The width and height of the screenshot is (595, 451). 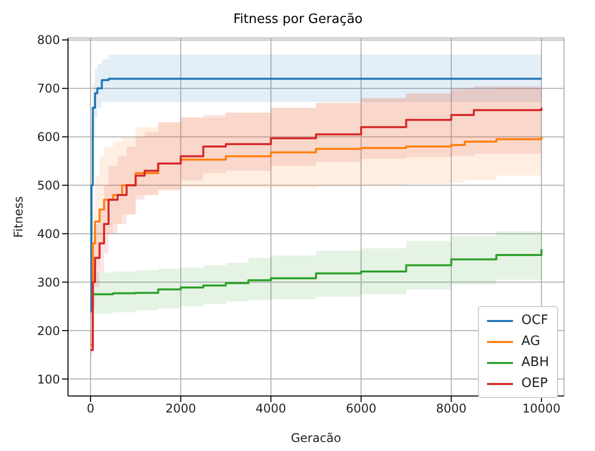 I want to click on legend-label: OEP, so click(x=534, y=383).